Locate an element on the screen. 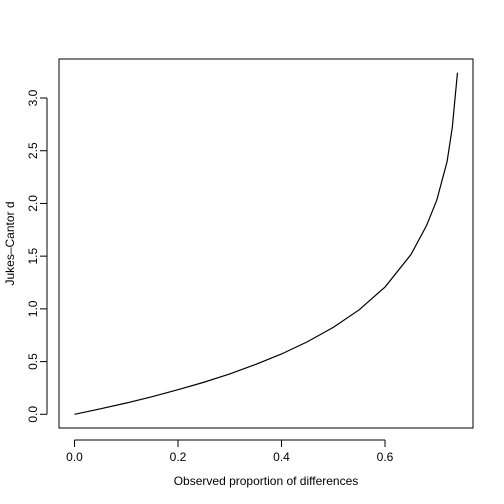  x-tick-label: 0.6 is located at coordinates (385, 457).